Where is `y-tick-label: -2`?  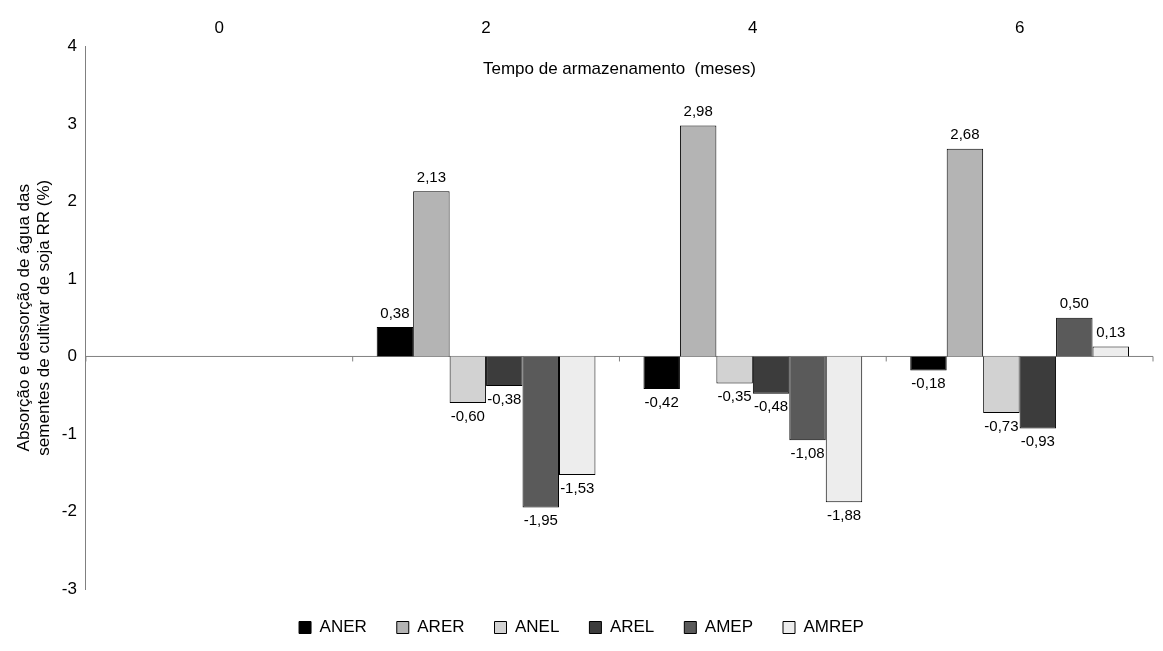
y-tick-label: -2 is located at coordinates (69, 511).